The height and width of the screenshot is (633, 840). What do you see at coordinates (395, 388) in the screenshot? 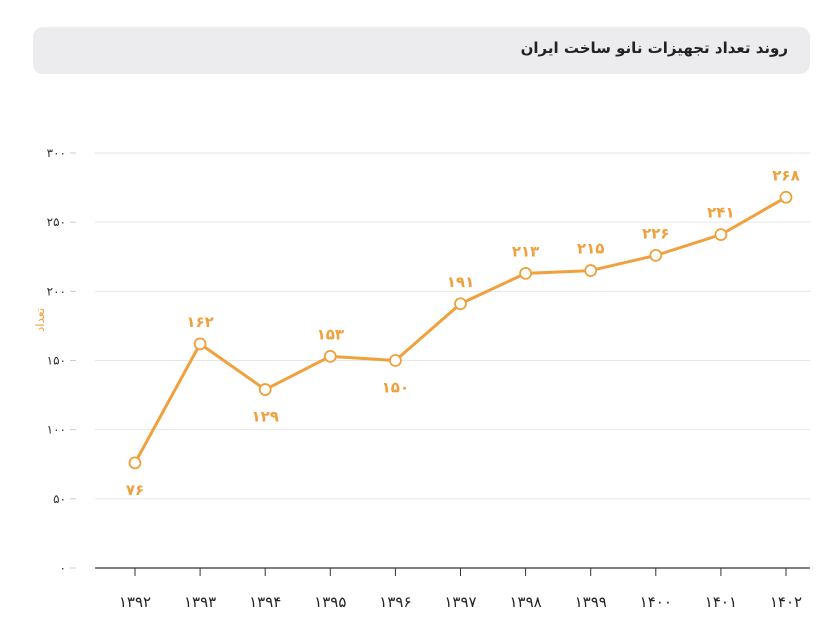
I see `data-label: ۱۵۰` at bounding box center [395, 388].